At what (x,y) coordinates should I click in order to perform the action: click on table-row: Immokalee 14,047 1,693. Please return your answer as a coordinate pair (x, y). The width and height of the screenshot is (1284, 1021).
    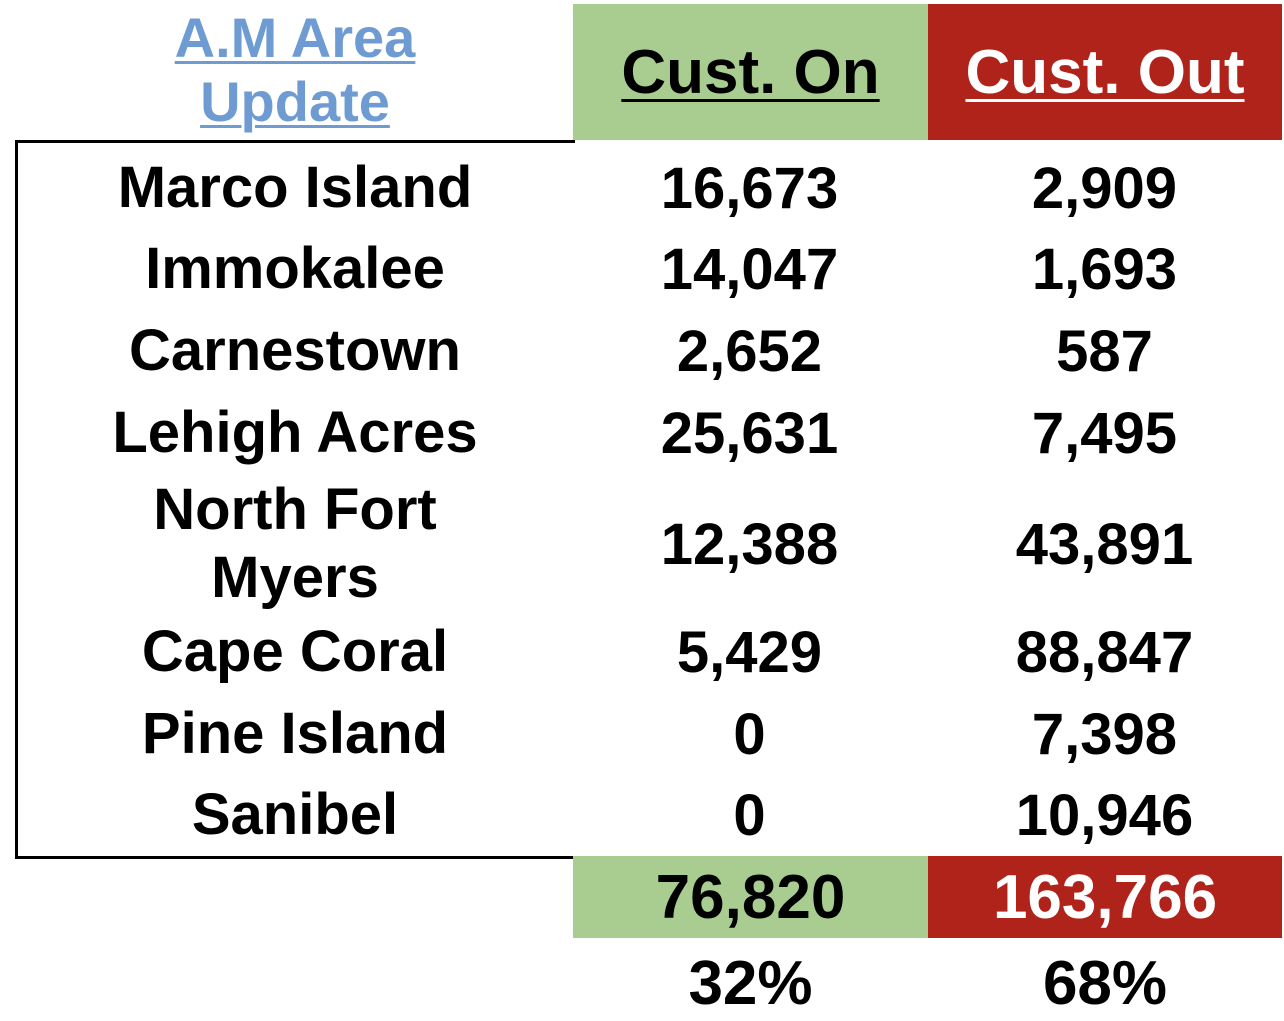
    Looking at the image, I should click on (650, 269).